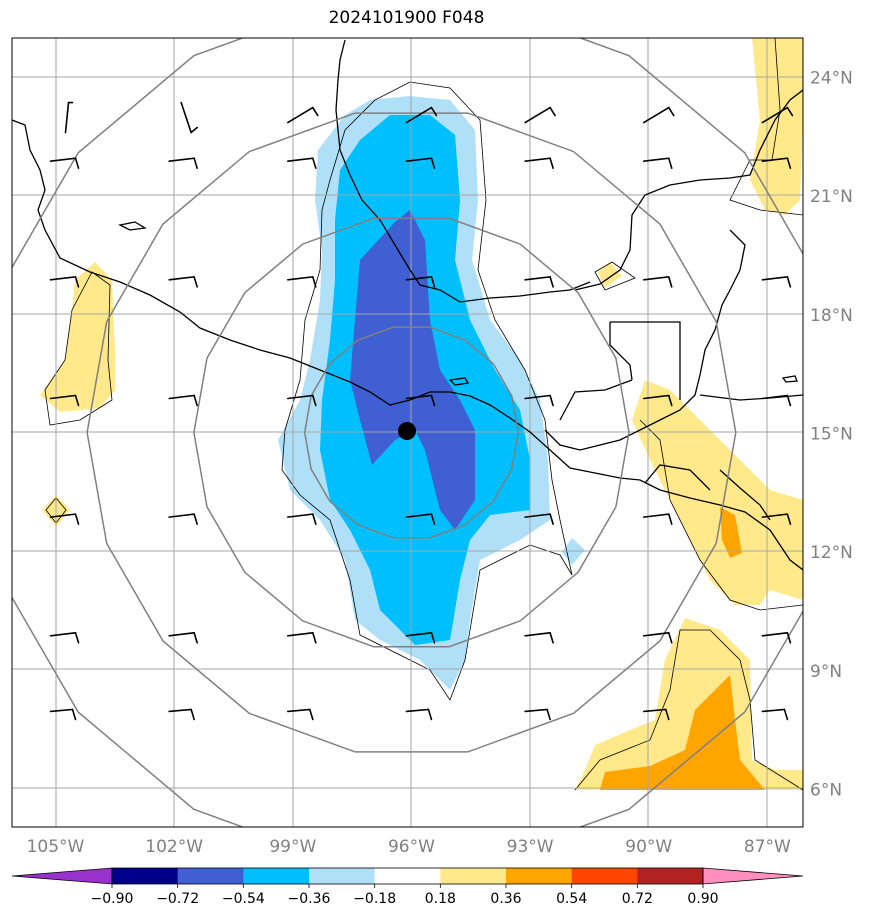 This screenshot has height=924, width=873. I want to click on x-tick-label: 93°W, so click(530, 847).